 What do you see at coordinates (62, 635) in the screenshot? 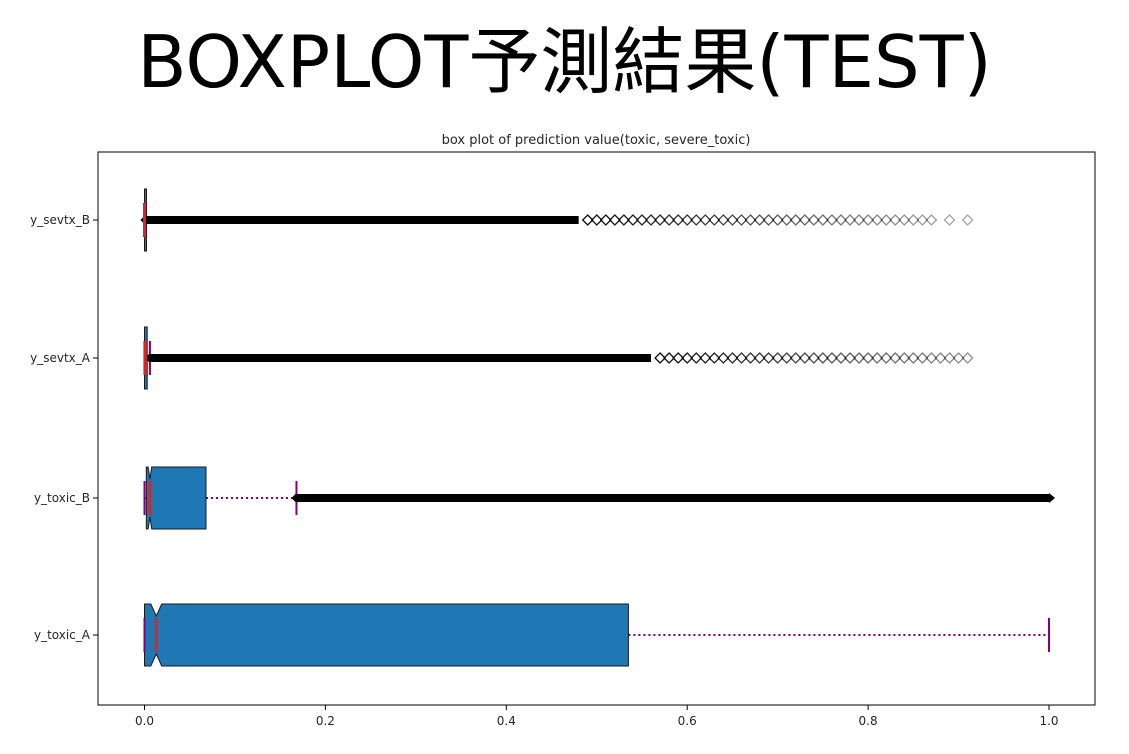
I see `y-tick-label: y_toxic_A` at bounding box center [62, 635].